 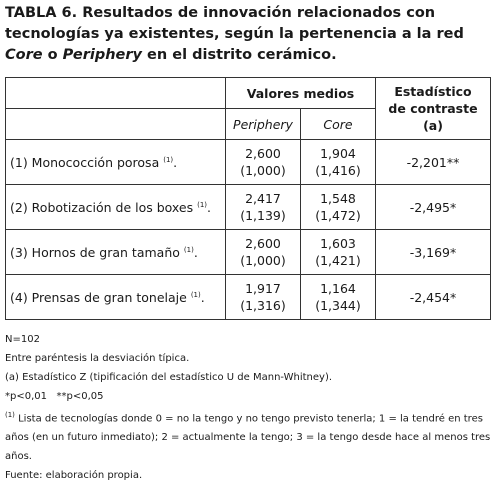 What do you see at coordinates (338, 153) in the screenshot?
I see `mean: 1,904` at bounding box center [338, 153].